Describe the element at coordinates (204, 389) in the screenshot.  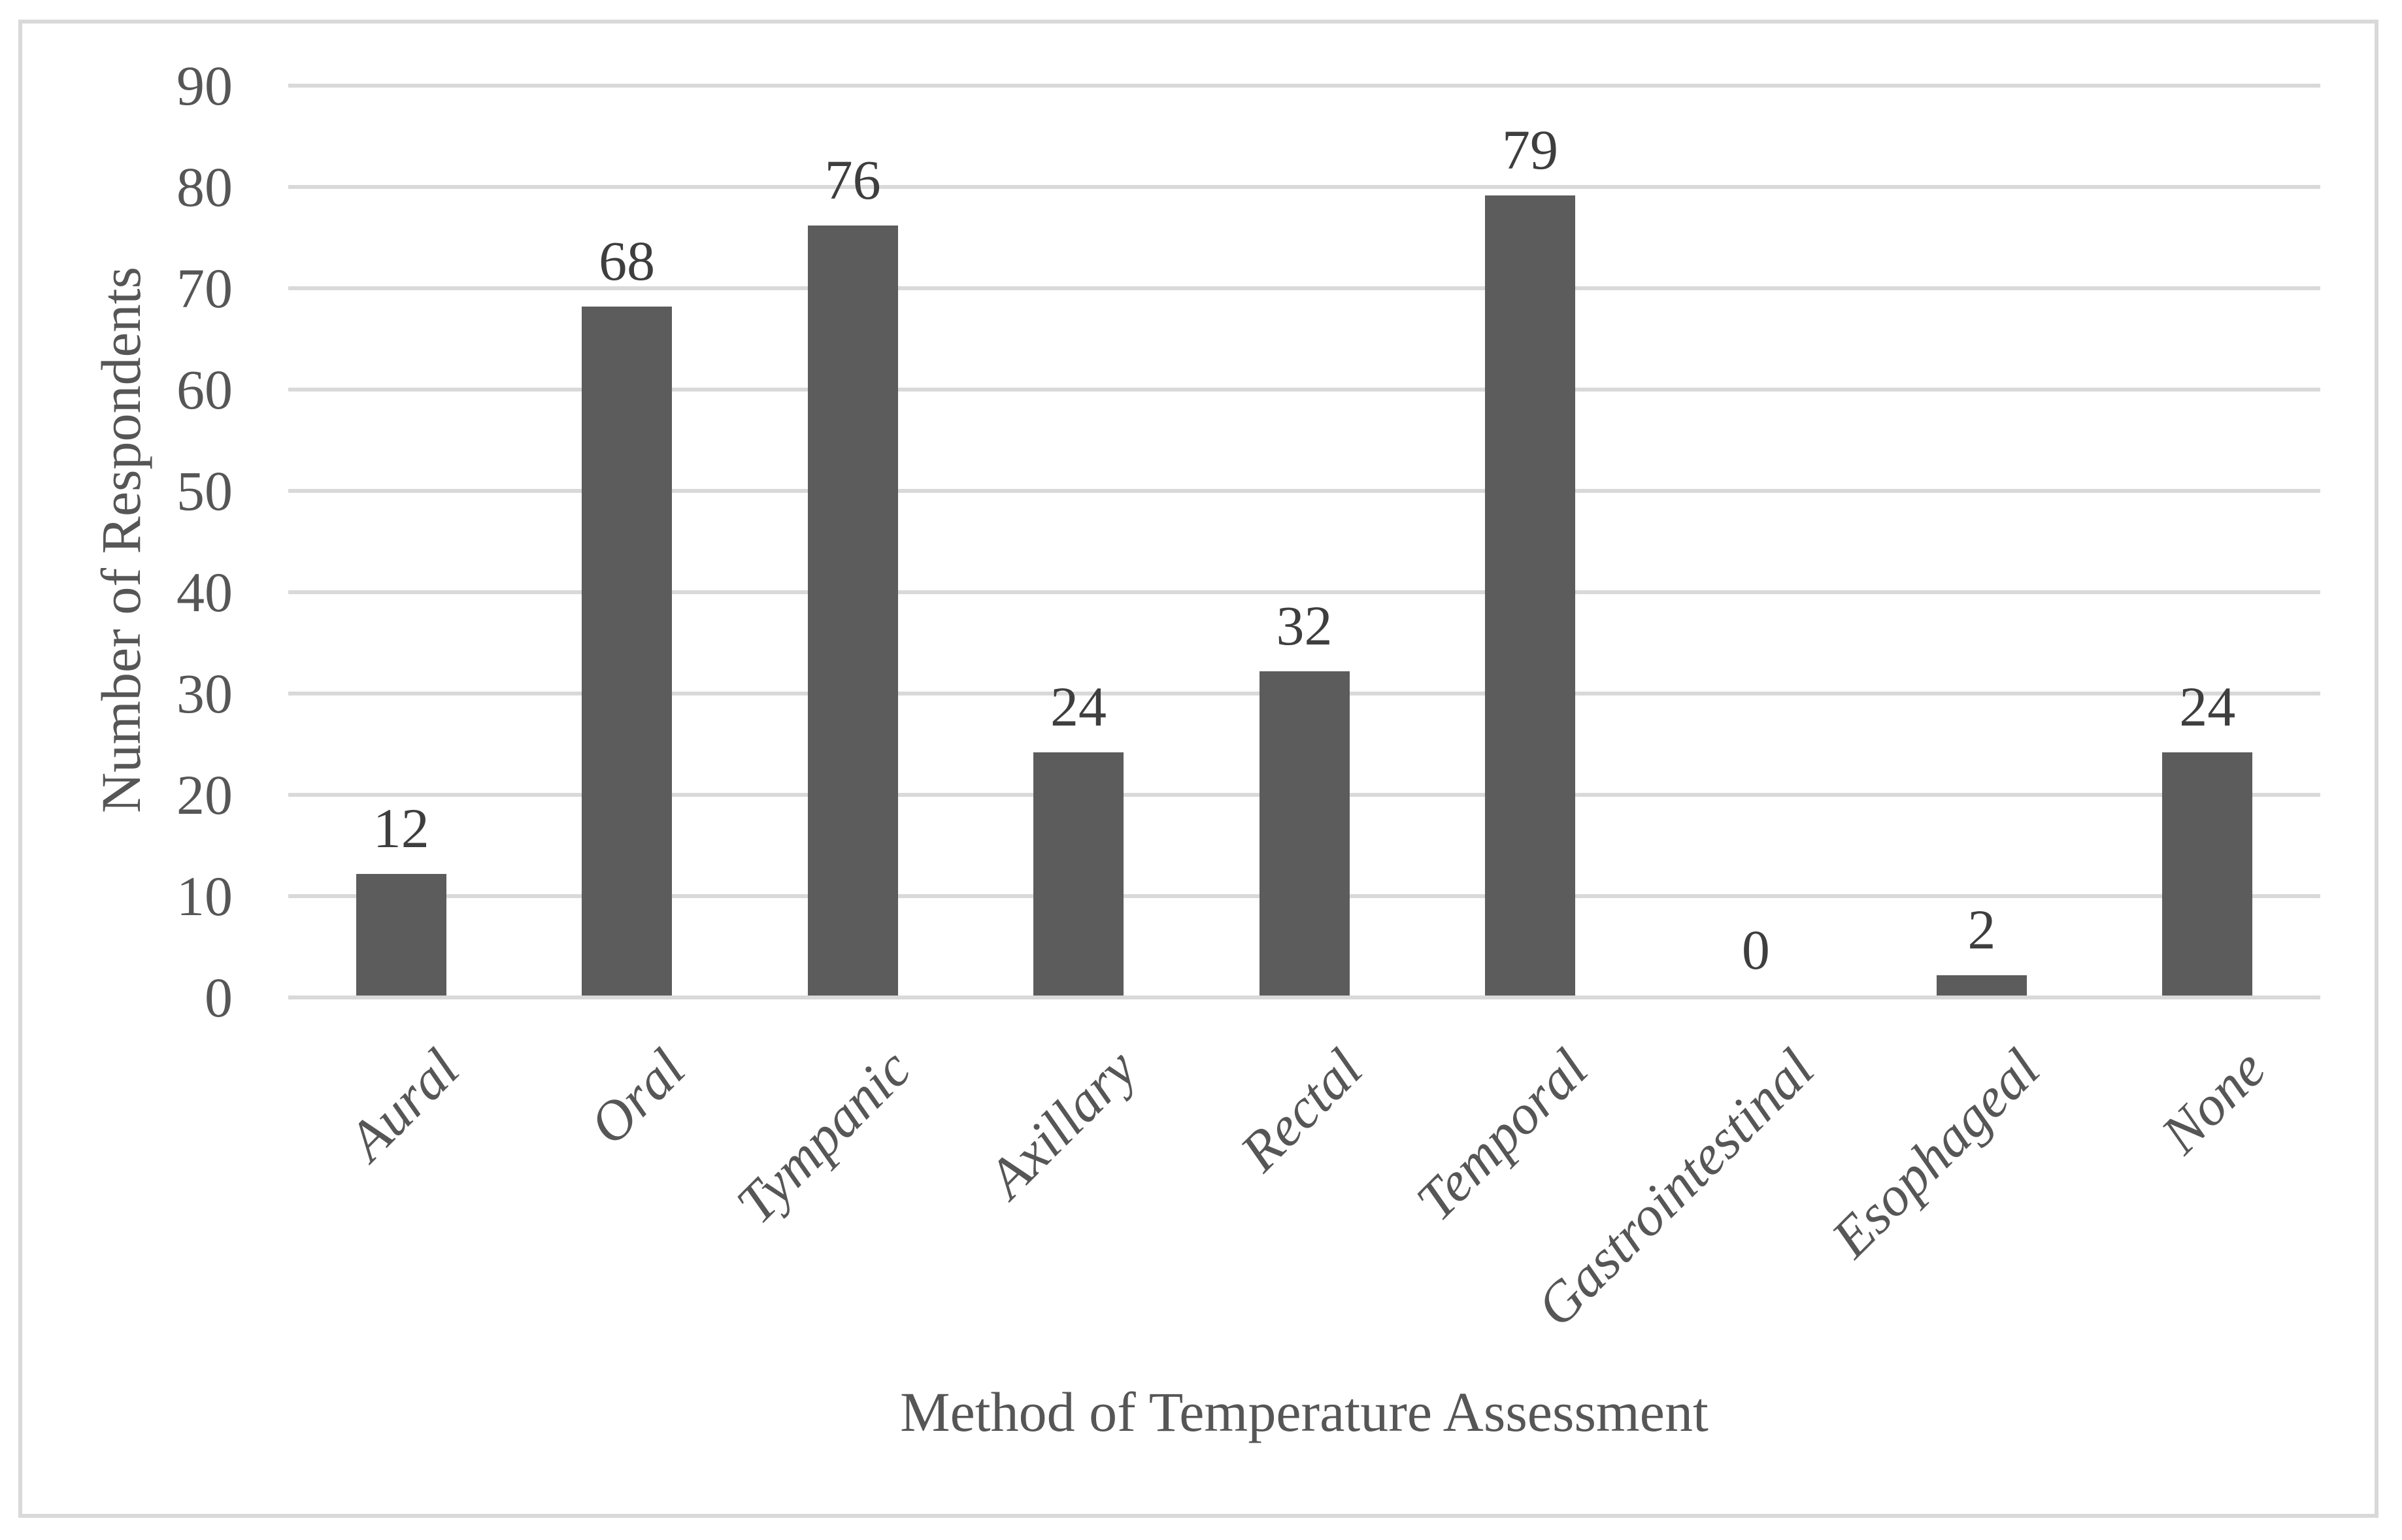
I see `y-tick-label-60: 60` at that location.